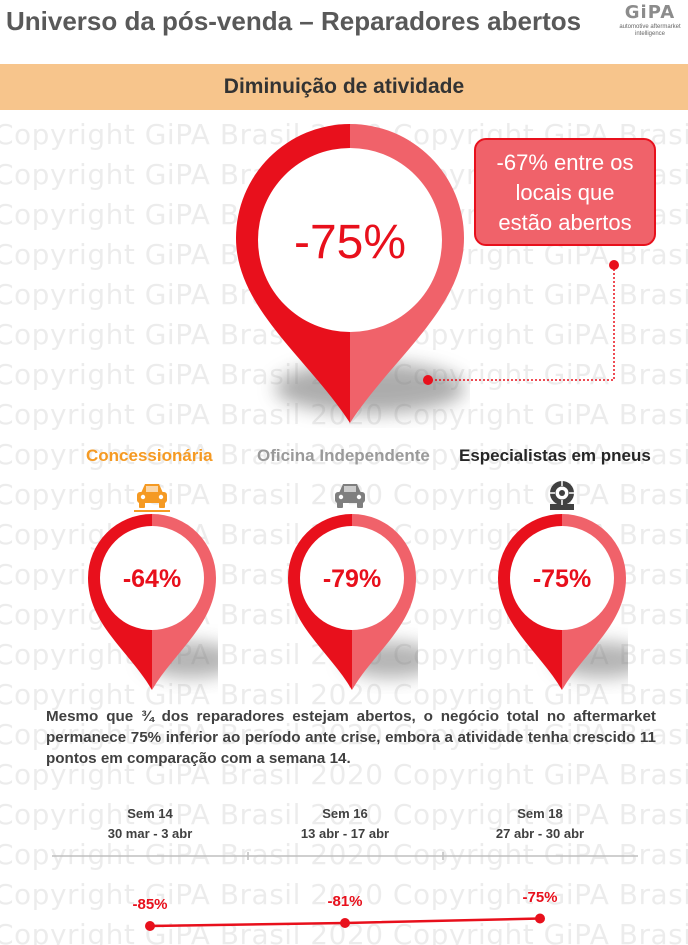 This screenshot has height=945, width=688. What do you see at coordinates (345, 833) in the screenshot?
I see `week-dates: 13 abr - 17 abr` at bounding box center [345, 833].